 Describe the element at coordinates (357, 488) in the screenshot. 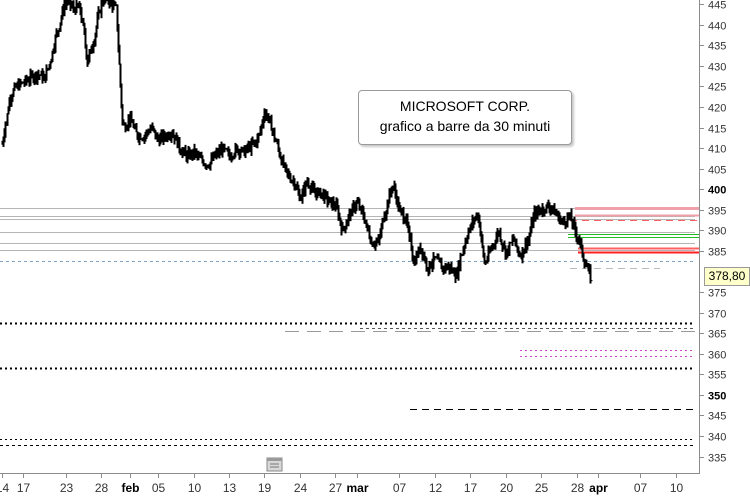

I see `x-tick-label: mar` at that location.